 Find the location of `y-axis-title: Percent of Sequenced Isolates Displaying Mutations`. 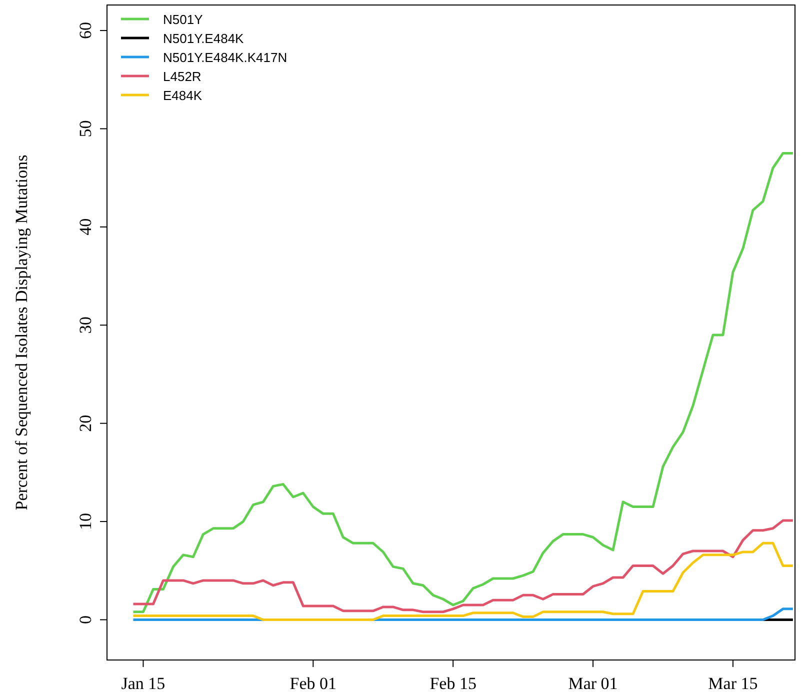

y-axis-title: Percent of Sequenced Isolates Displaying Mutations is located at coordinates (21, 332).